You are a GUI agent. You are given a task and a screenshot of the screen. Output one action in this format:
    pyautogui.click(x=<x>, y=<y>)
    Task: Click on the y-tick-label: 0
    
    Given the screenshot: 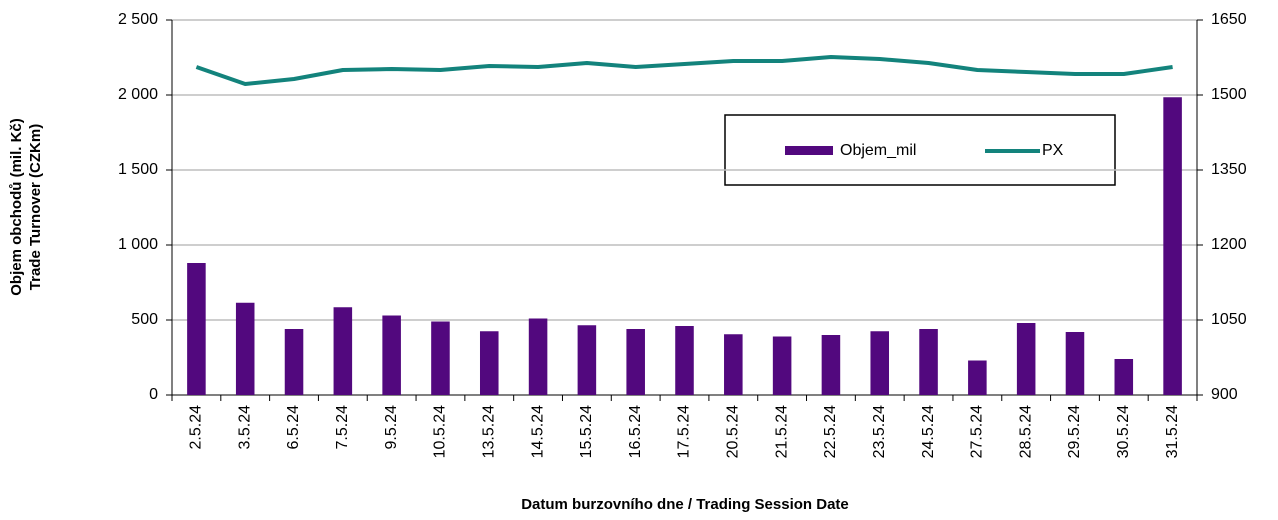 What is the action you would take?
    pyautogui.click(x=153, y=394)
    